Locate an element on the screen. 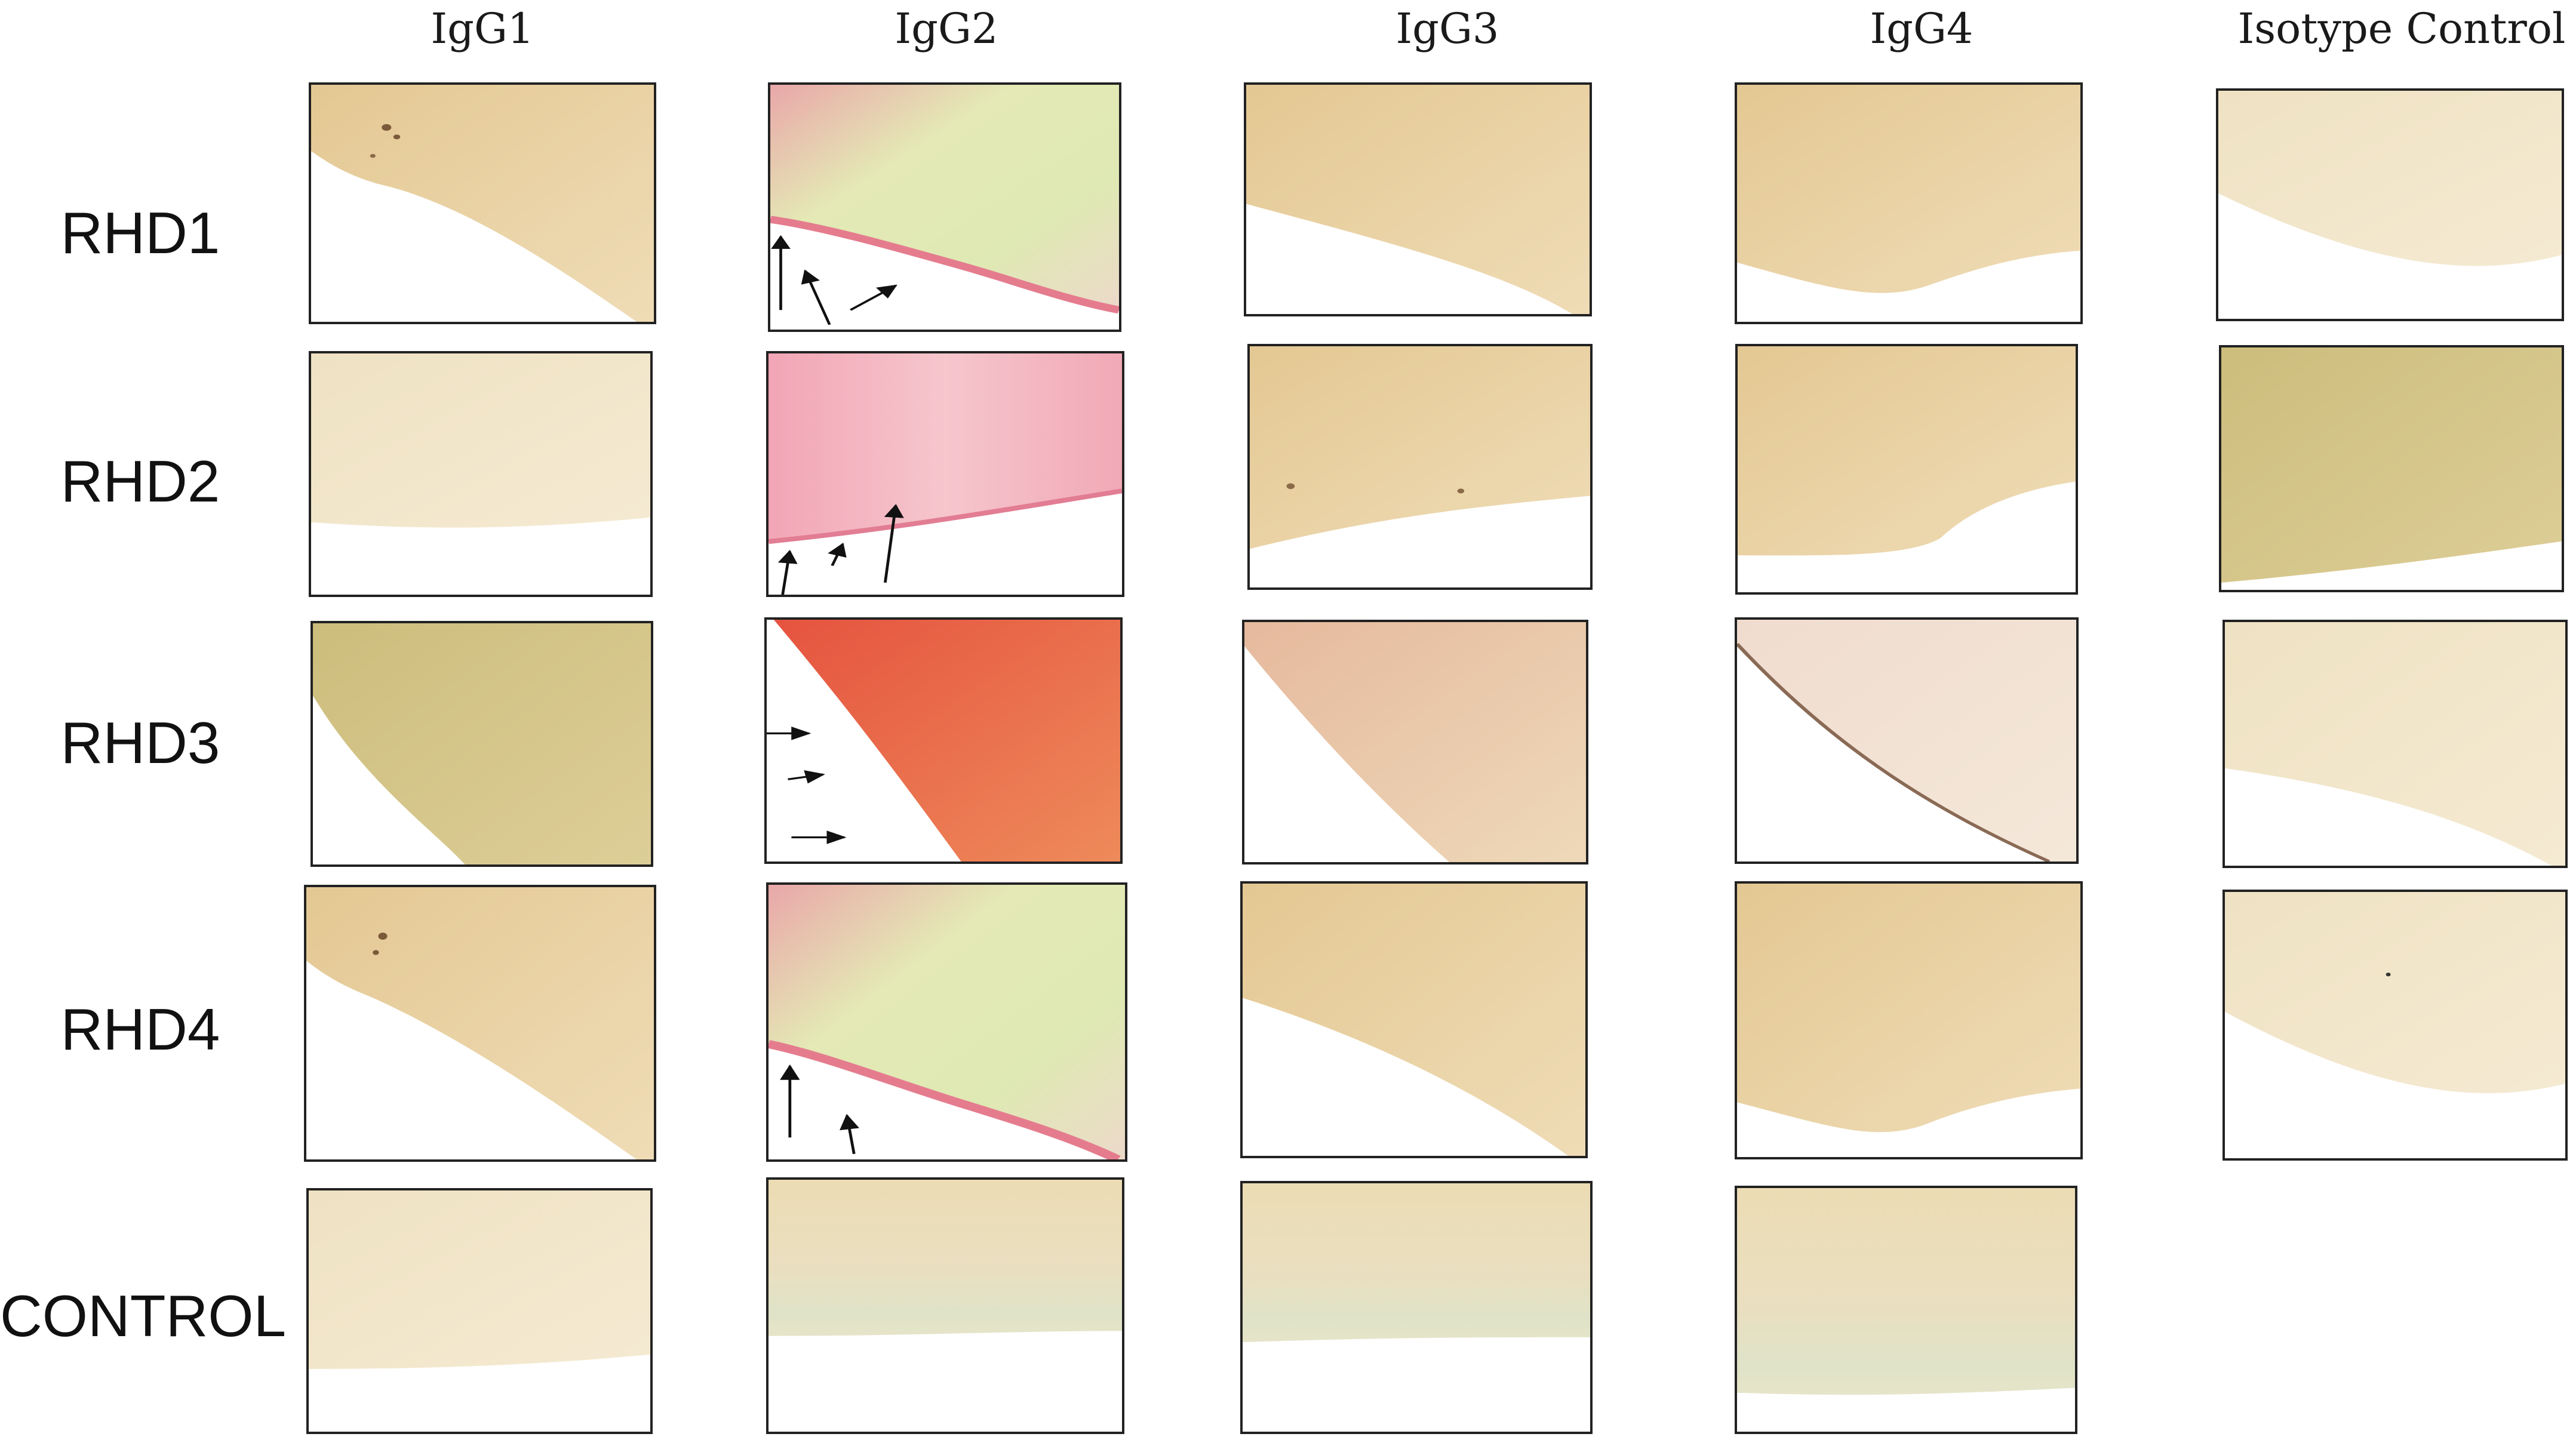 This screenshot has height=1446, width=2576. column-header-igg2: IgG2 is located at coordinates (946, 29).